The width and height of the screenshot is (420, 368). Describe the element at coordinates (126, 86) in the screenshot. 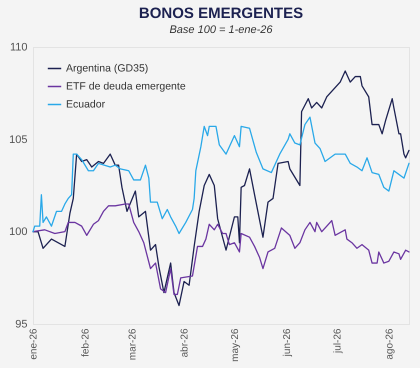

I see `legend-label: ETF de deuda emergente` at that location.